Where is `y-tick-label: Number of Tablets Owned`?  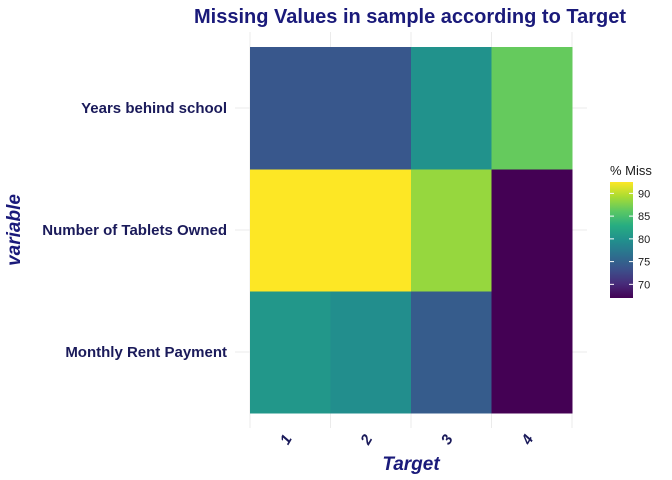 y-tick-label: Number of Tablets Owned is located at coordinates (134, 230).